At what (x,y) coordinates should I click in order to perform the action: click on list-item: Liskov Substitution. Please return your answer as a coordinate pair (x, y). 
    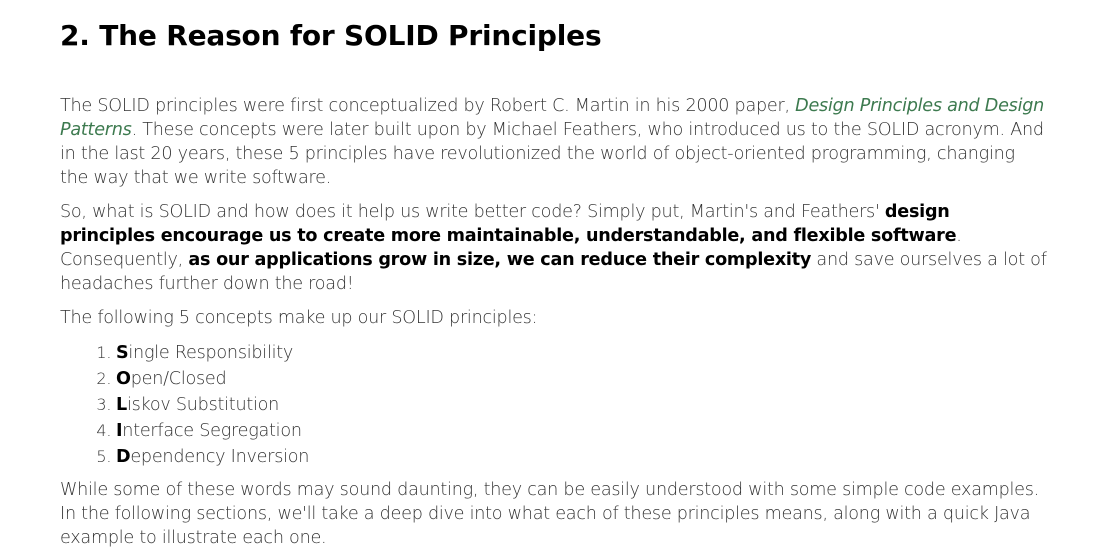
    Looking at the image, I should click on (581, 405).